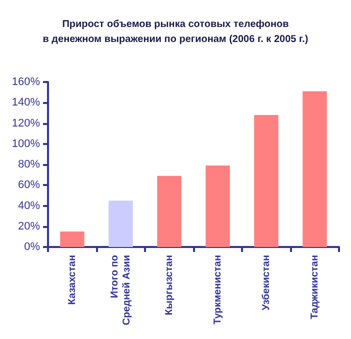 This screenshot has height=339, width=351. What do you see at coordinates (29, 206) in the screenshot?
I see `y-tick-label: 40%` at bounding box center [29, 206].